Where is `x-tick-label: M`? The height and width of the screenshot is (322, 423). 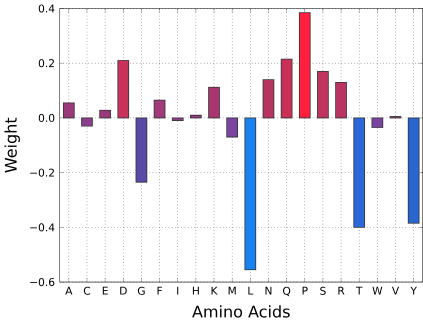 x-tick-label: M is located at coordinates (232, 290).